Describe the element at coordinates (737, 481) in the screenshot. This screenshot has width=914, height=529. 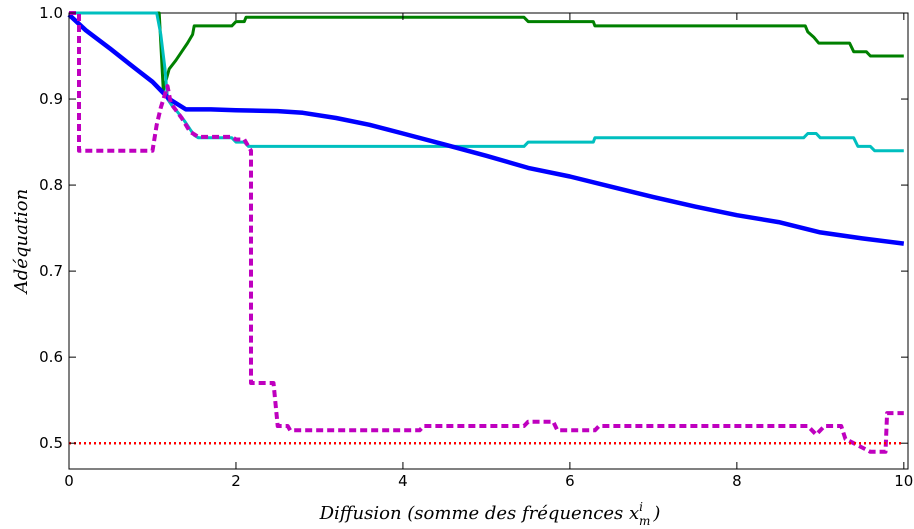
I see `x-tick-label: 8` at that location.